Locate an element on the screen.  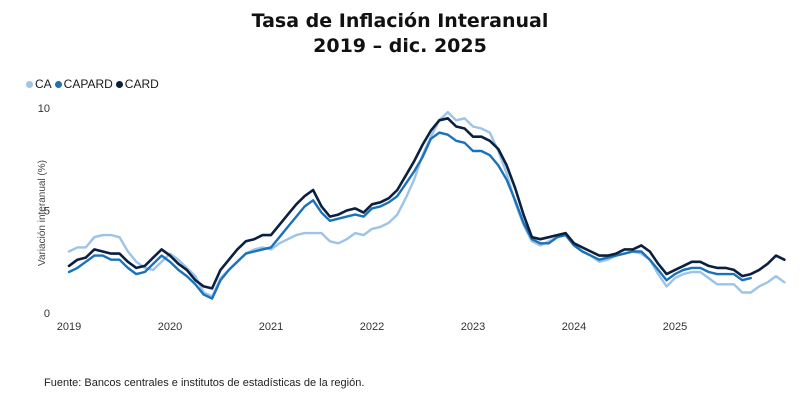
y-tick-label: 5 is located at coordinates (47, 212).